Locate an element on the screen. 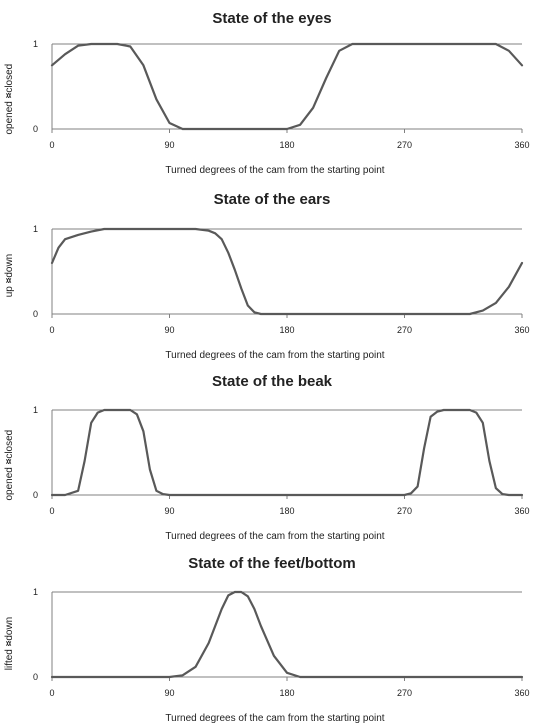  feet-x-tick-label: 270 is located at coordinates (404, 693).